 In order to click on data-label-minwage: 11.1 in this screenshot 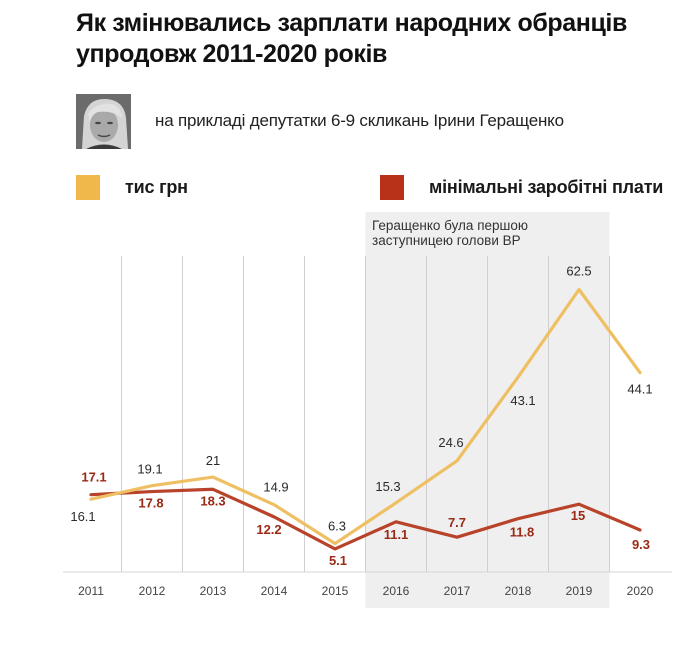, I will do `click(396, 534)`.